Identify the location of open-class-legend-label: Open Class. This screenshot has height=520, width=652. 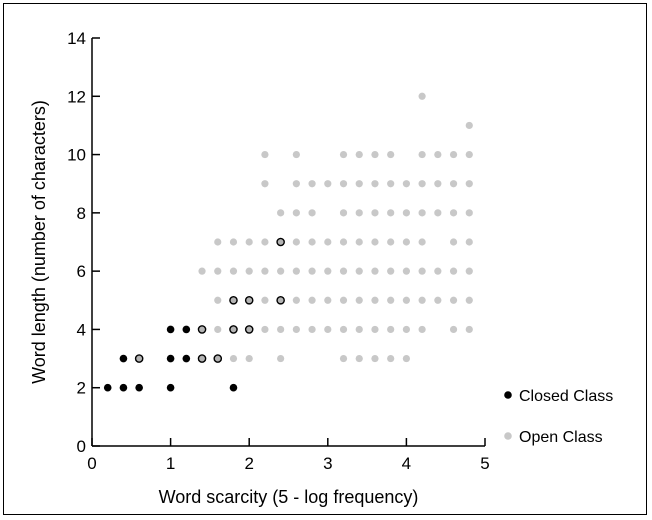
(561, 437).